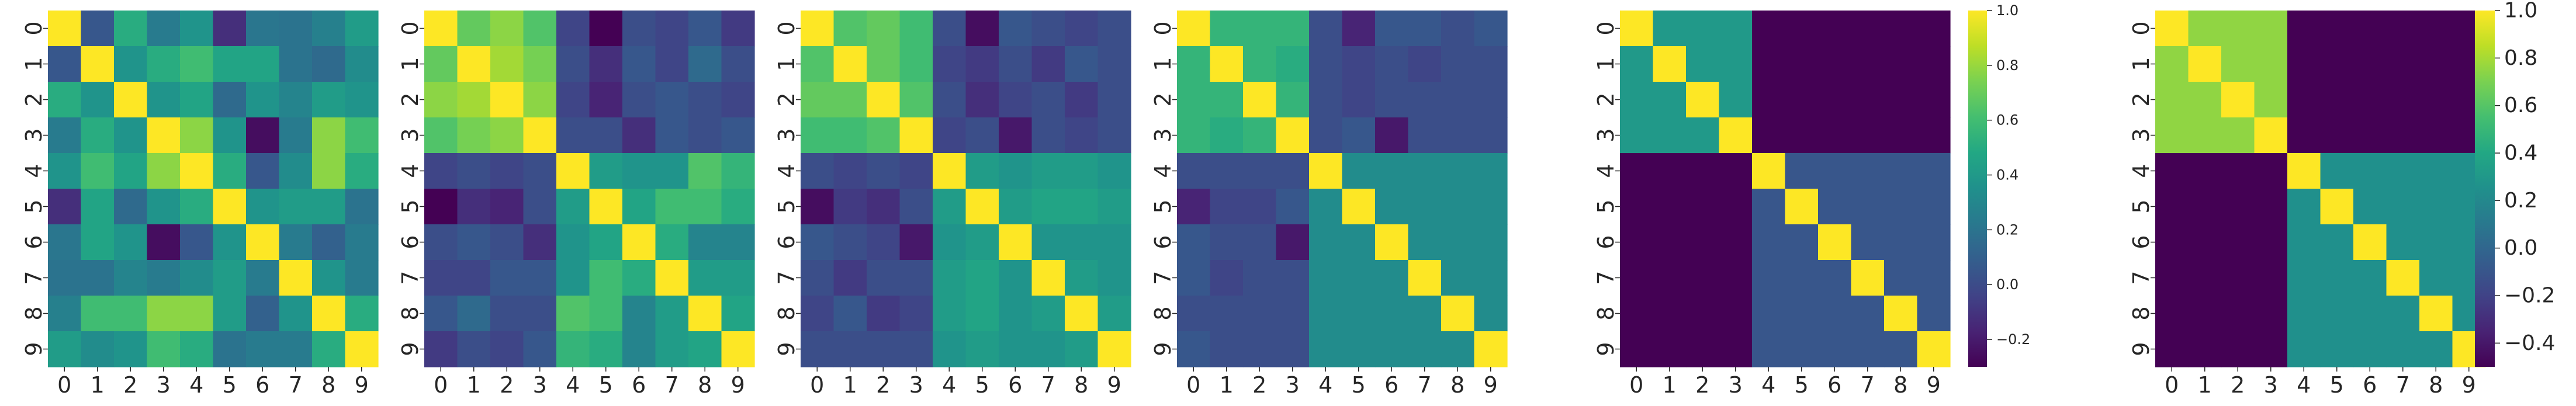 The width and height of the screenshot is (2576, 406). I want to click on heatmap-2-y-tick-1: 1, so click(410, 64).